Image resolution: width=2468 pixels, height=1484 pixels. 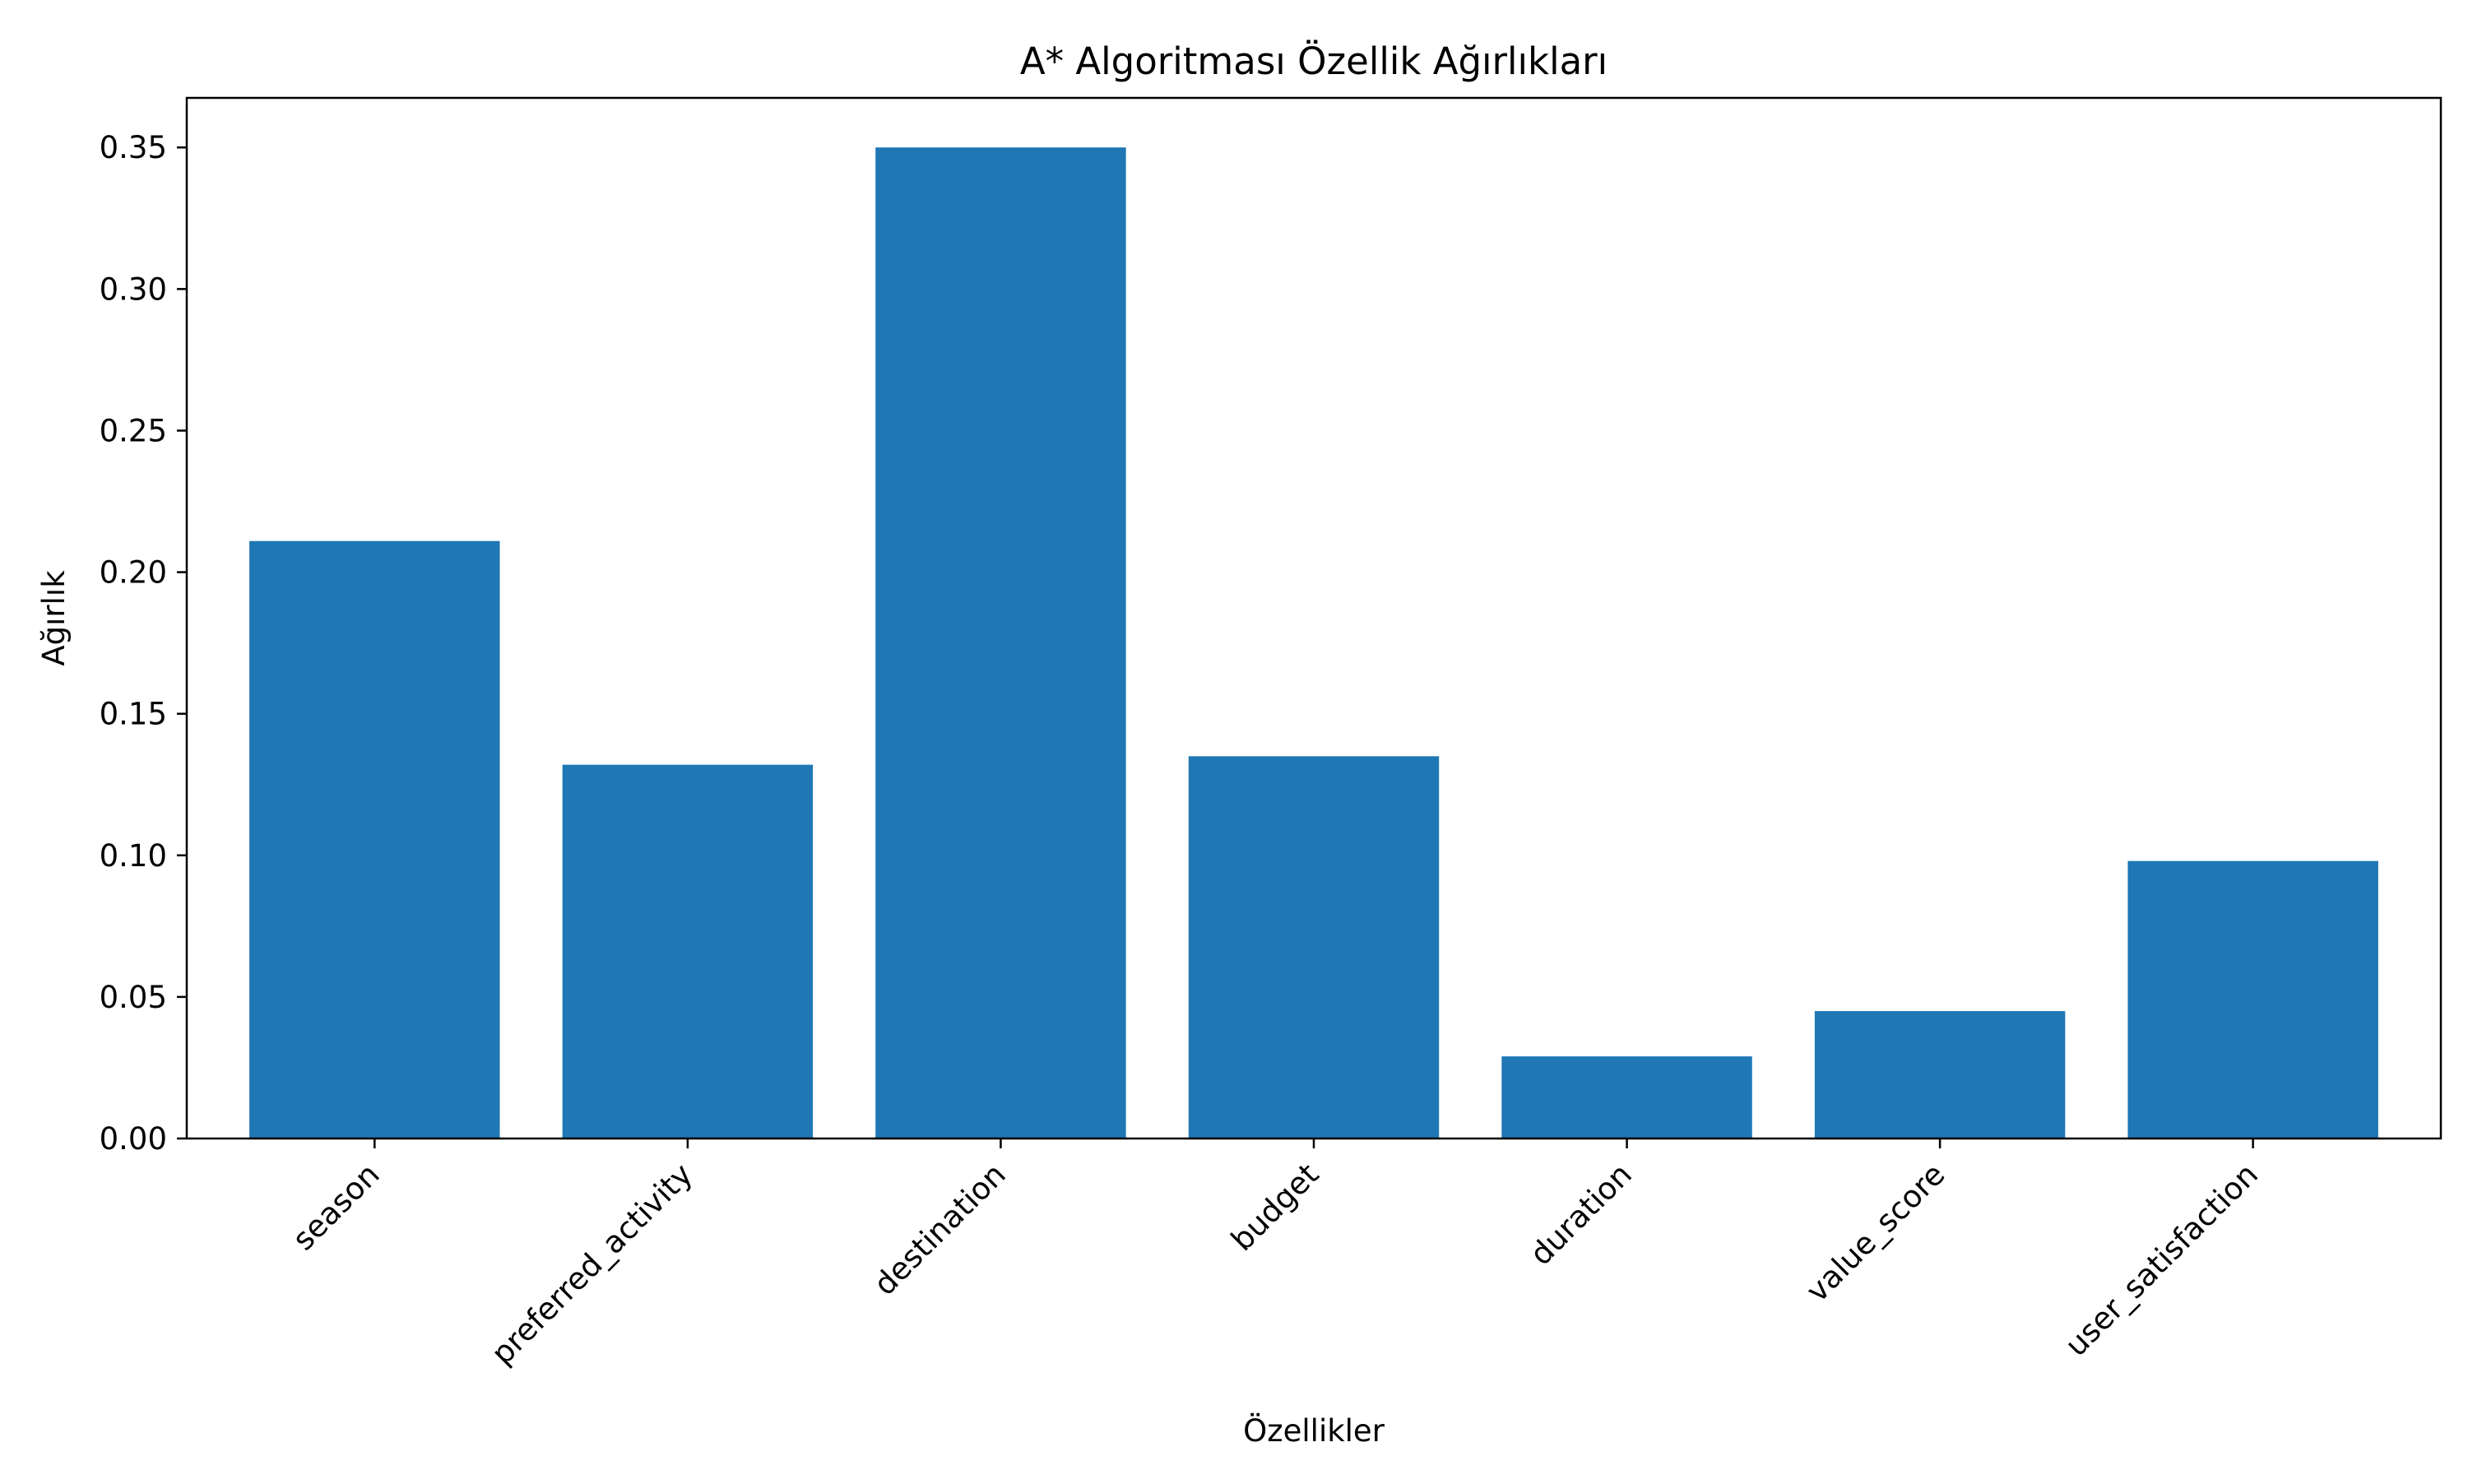 I want to click on y-tick-label: 0.00, so click(x=133, y=1139).